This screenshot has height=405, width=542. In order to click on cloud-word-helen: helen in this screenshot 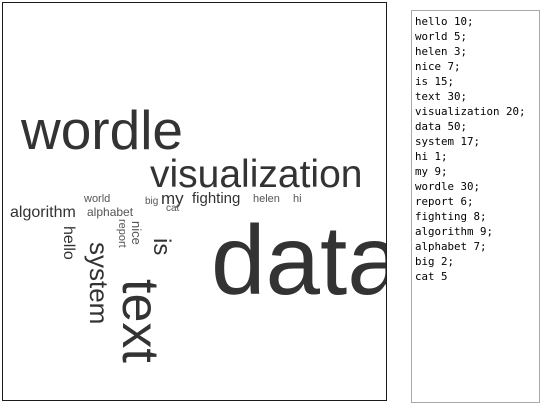, I will do `click(266, 199)`.